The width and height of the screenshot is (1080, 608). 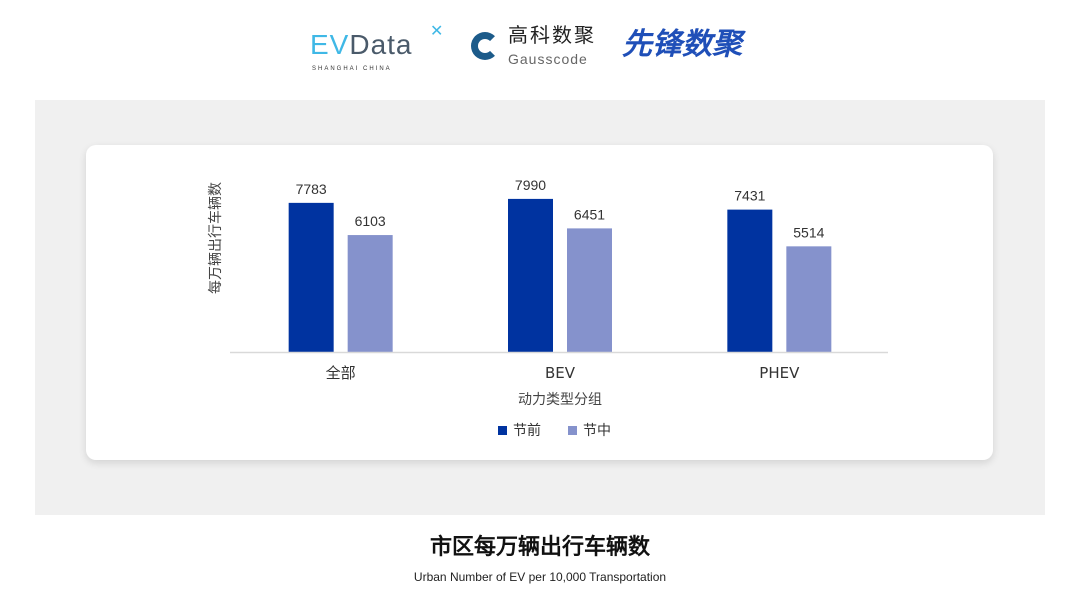 I want to click on evdata-logo-x-mark: ✕, so click(x=437, y=31).